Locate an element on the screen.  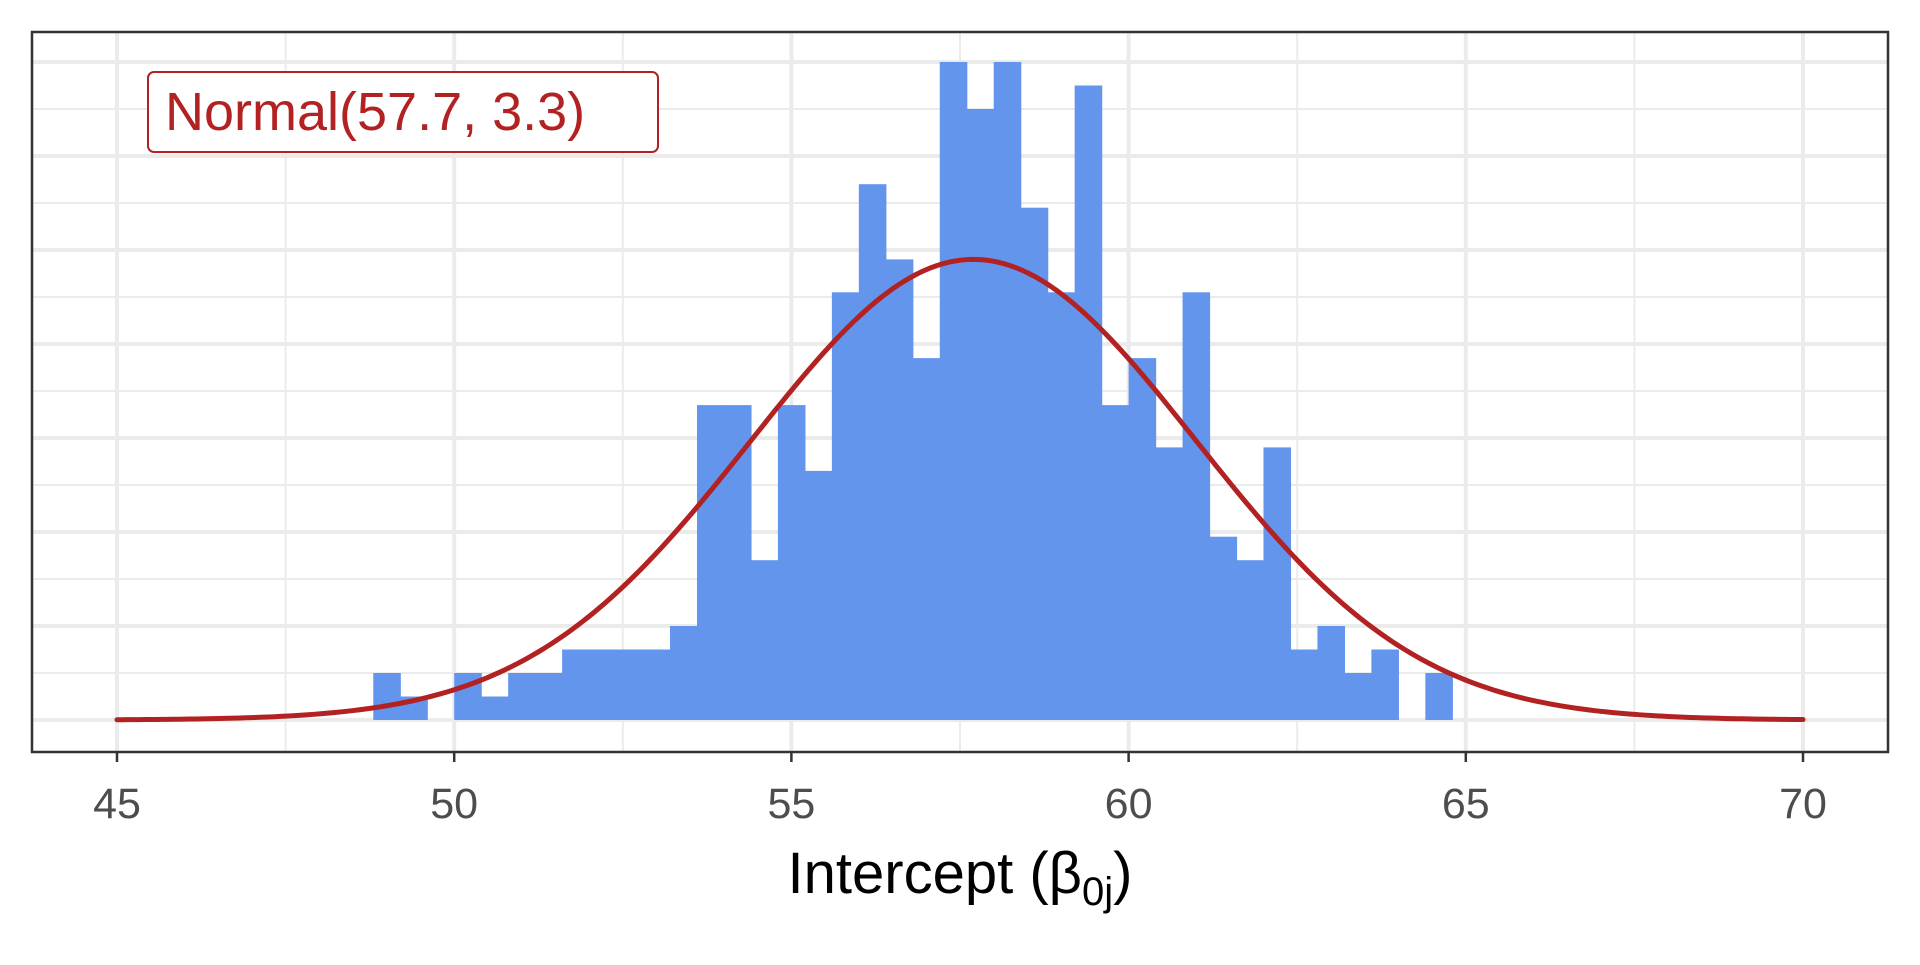
x-tick-label: 70 is located at coordinates (1803, 804).